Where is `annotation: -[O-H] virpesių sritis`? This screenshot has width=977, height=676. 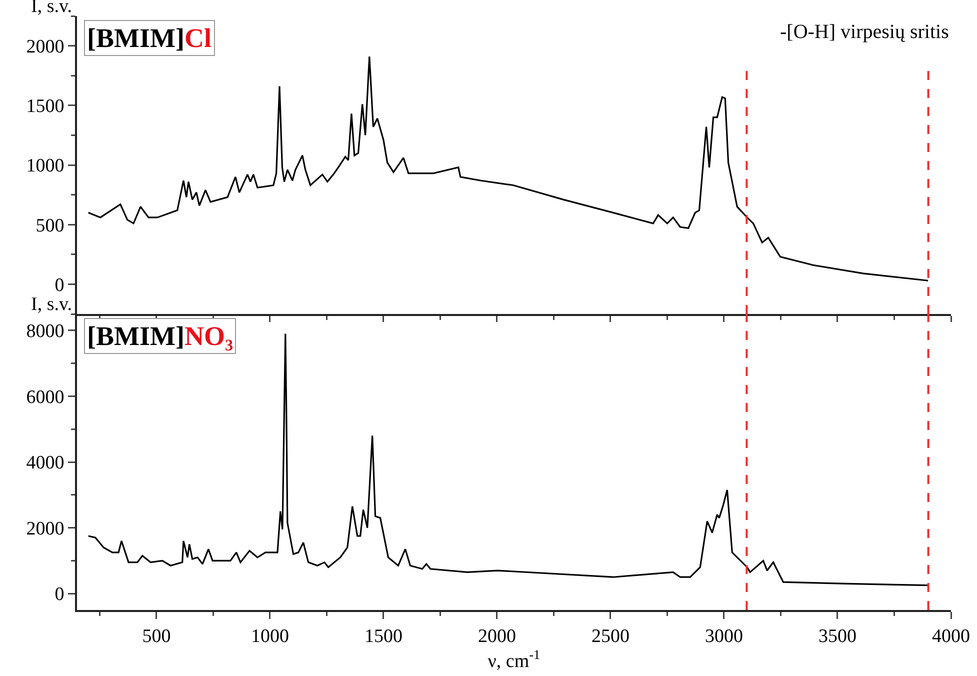
annotation: -[O-H] virpesių sritis is located at coordinates (865, 32).